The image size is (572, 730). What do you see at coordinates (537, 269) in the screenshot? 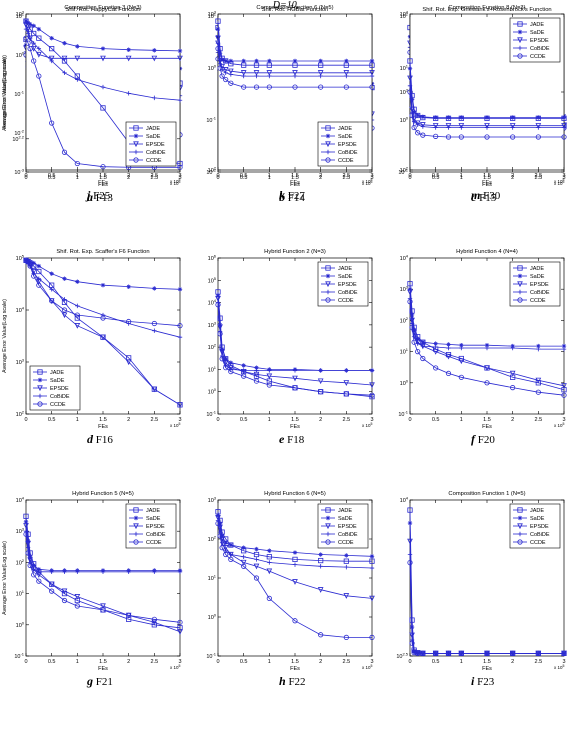
I see `legend-label: JADE` at bounding box center [537, 269].